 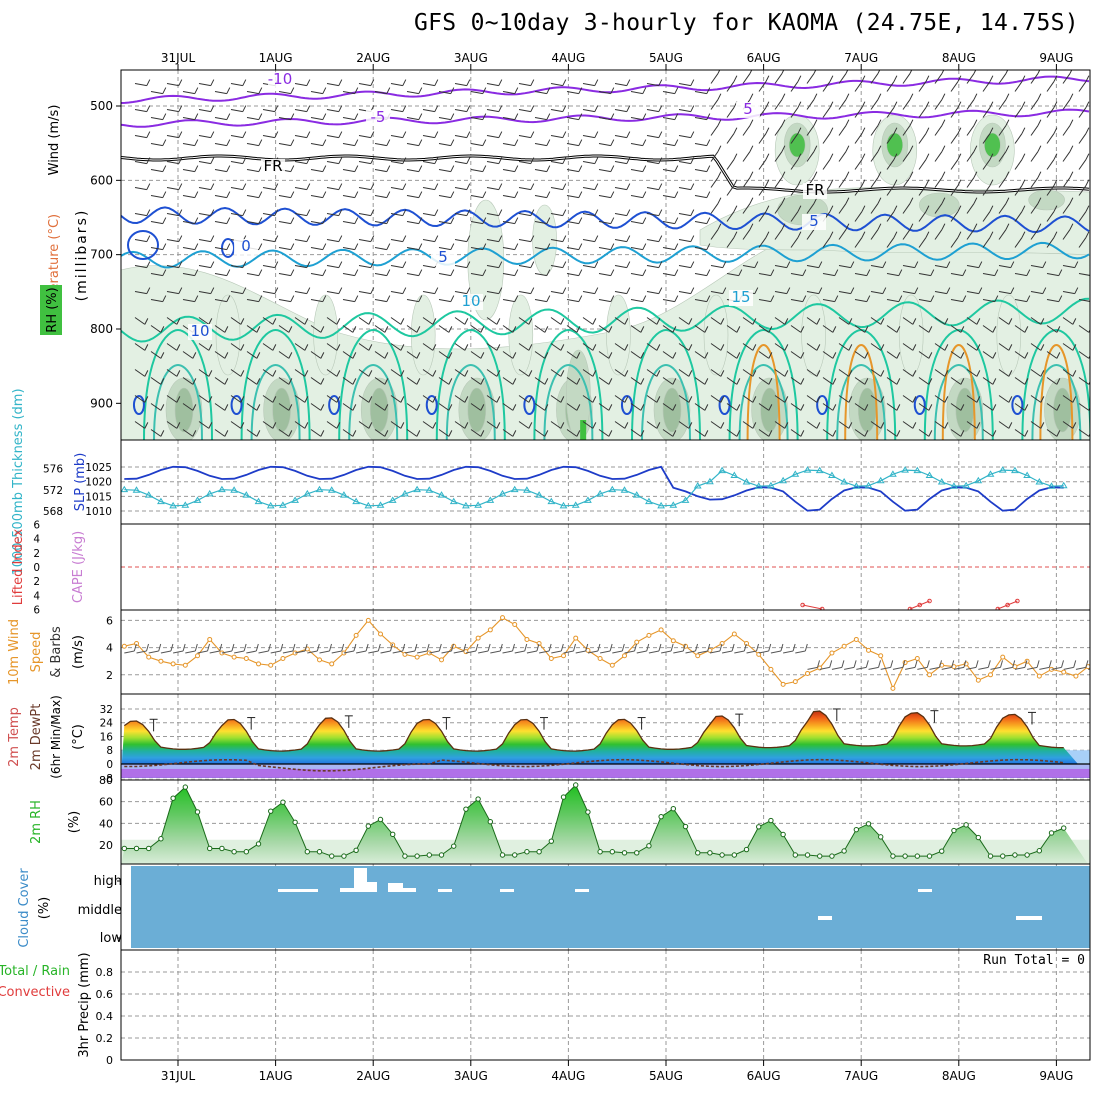 I want to click on y-tick-label-thickness: 576, so click(x=53, y=470).